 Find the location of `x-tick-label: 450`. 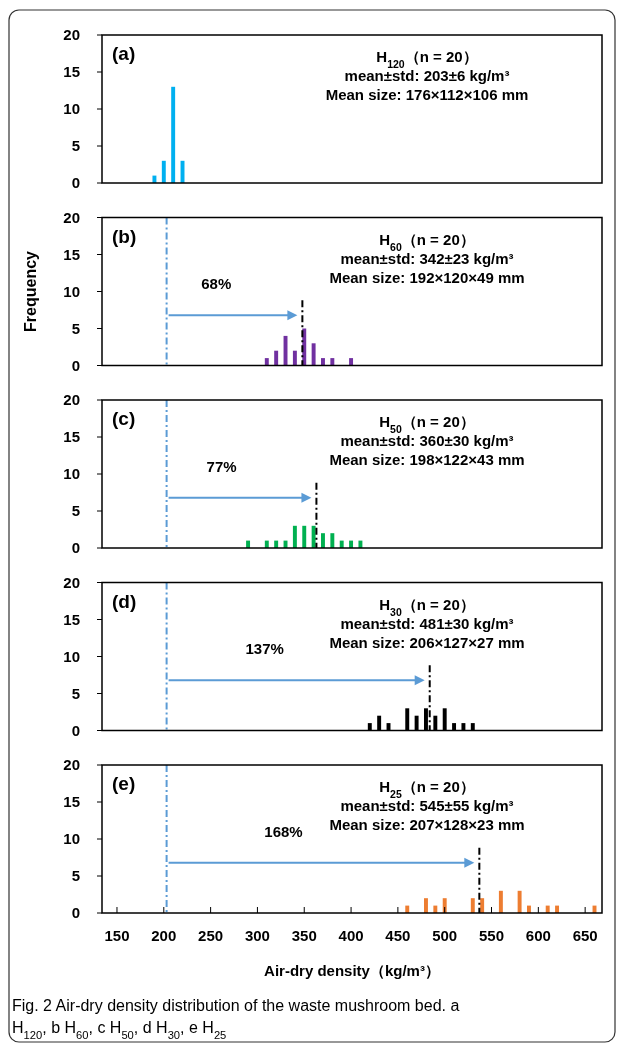

x-tick-label: 450 is located at coordinates (398, 935).